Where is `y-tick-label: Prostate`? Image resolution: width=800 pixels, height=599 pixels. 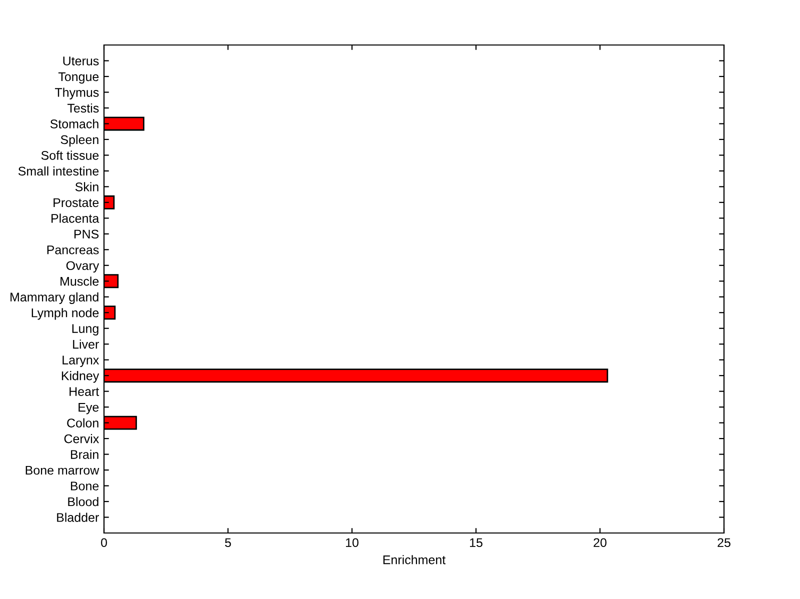 y-tick-label: Prostate is located at coordinates (76, 203).